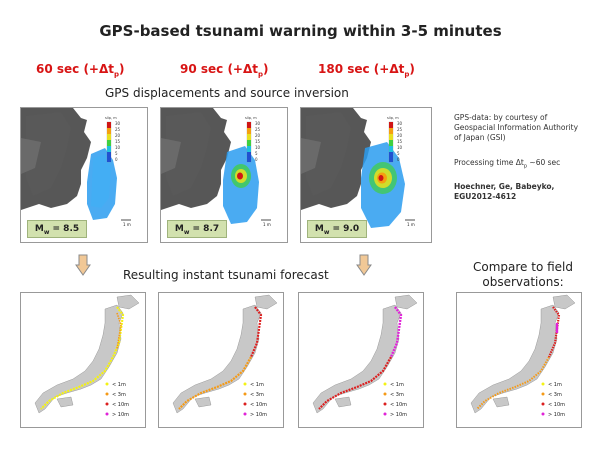 This screenshot has width=601, height=451. I want to click on time-label-60: 60 sec (+Δtp), so click(80, 70).